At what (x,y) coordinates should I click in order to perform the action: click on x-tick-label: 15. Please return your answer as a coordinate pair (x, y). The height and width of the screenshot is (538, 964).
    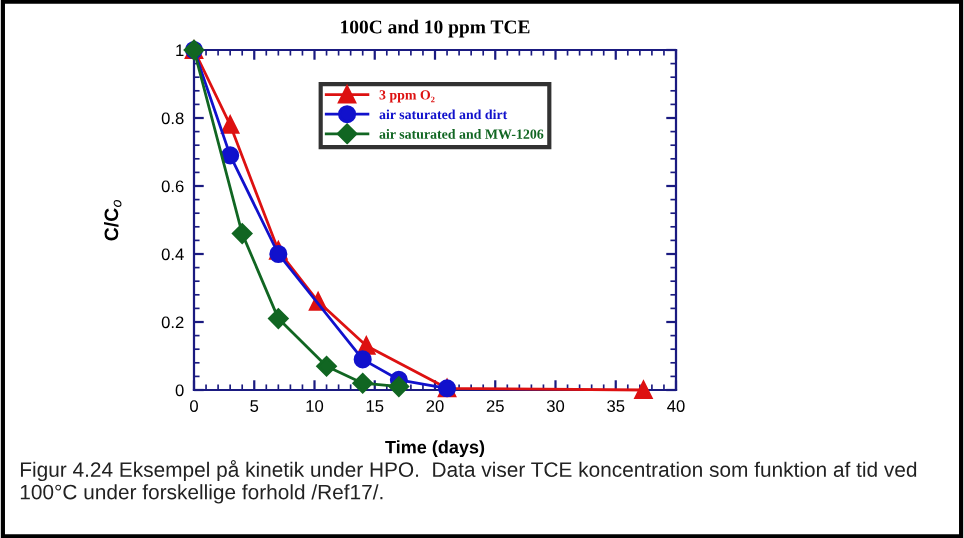
    Looking at the image, I should click on (375, 406).